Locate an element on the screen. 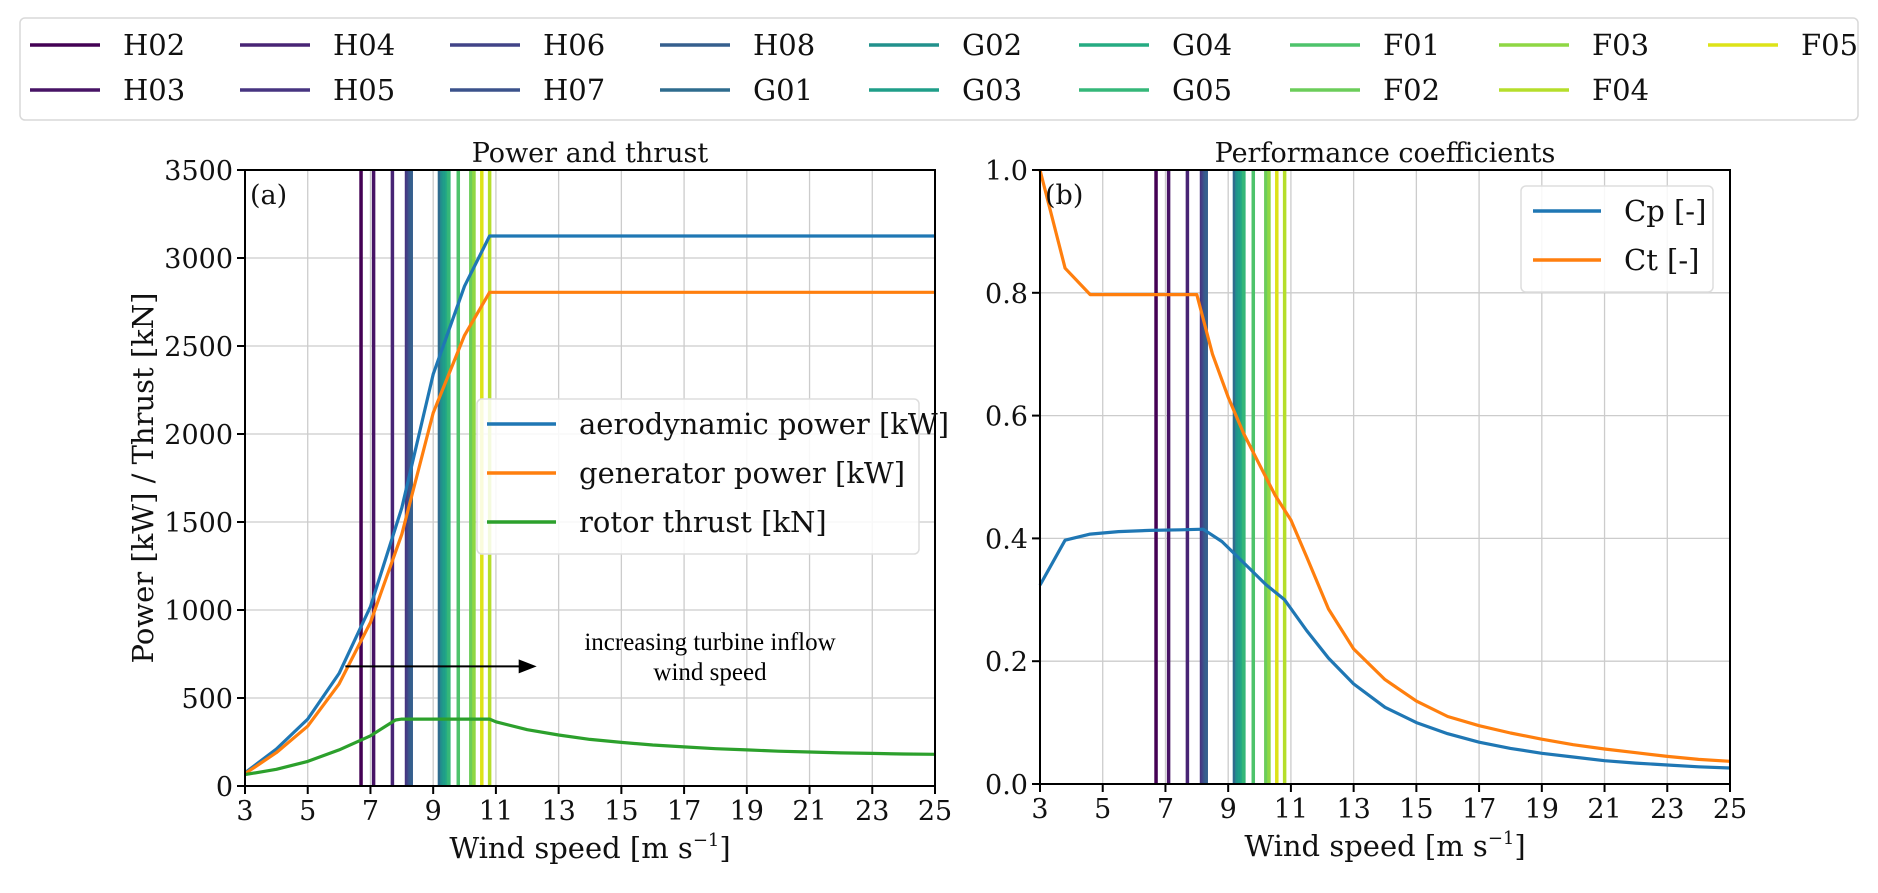  series-legend-item: generator power [kW] is located at coordinates (696, 473).